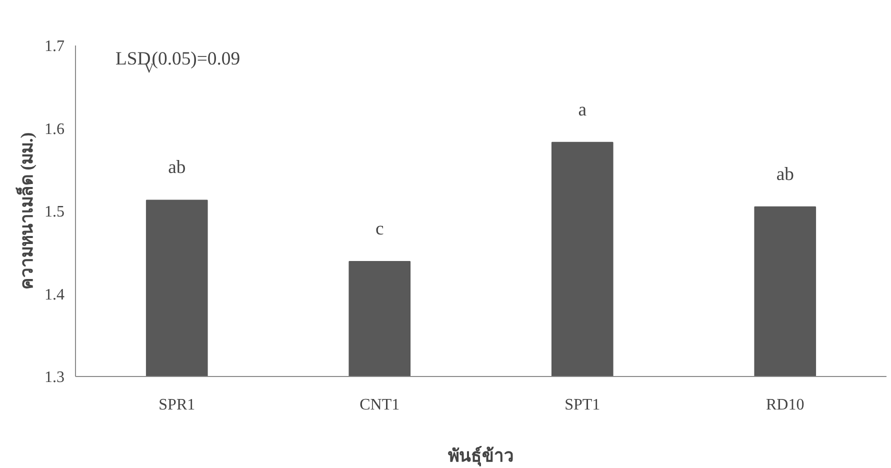 Image resolution: width=891 pixels, height=468 pixels. Describe the element at coordinates (54, 129) in the screenshot. I see `y-tick-label: 1.6` at that location.